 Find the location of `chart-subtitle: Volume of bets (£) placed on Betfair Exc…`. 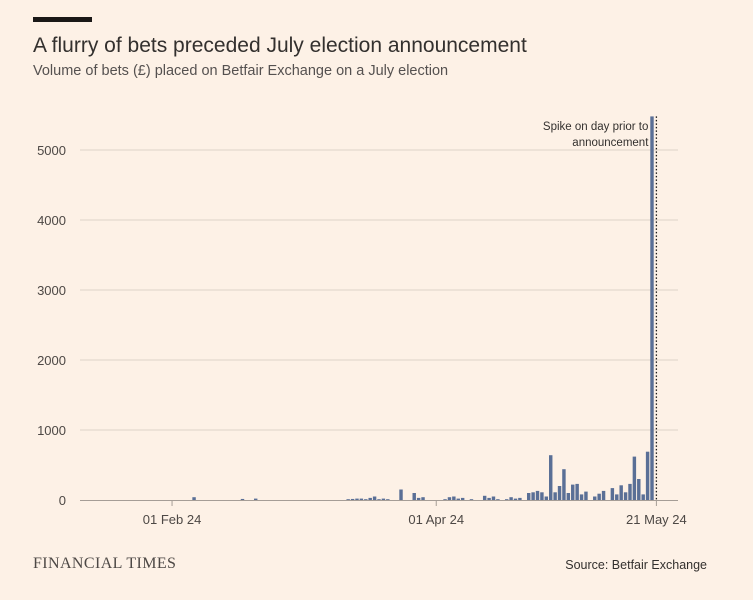

chart-subtitle: Volume of bets (£) placed on Betfair Exc… is located at coordinates (241, 71).